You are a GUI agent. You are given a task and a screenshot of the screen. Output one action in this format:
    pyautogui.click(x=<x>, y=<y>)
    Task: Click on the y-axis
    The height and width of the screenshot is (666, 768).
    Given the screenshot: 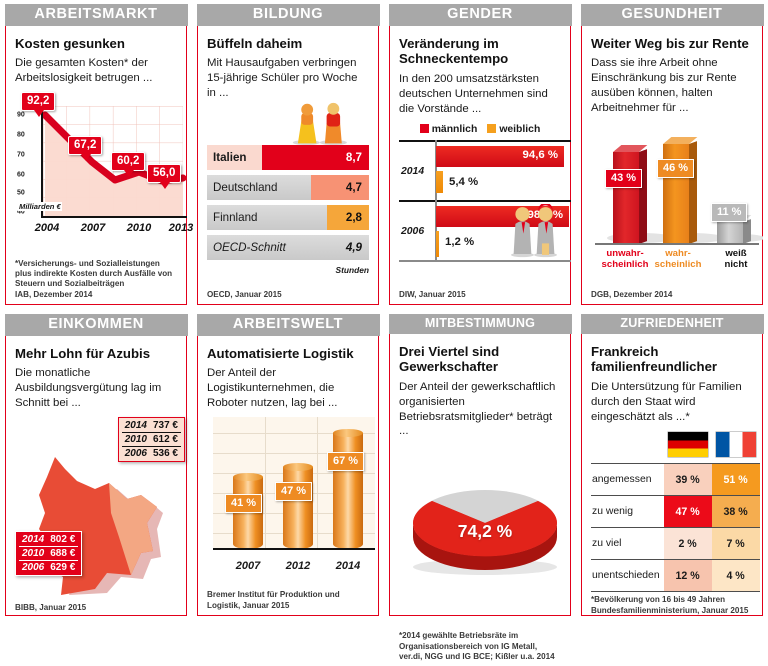 What is the action you would take?
    pyautogui.click(x=42, y=156)
    